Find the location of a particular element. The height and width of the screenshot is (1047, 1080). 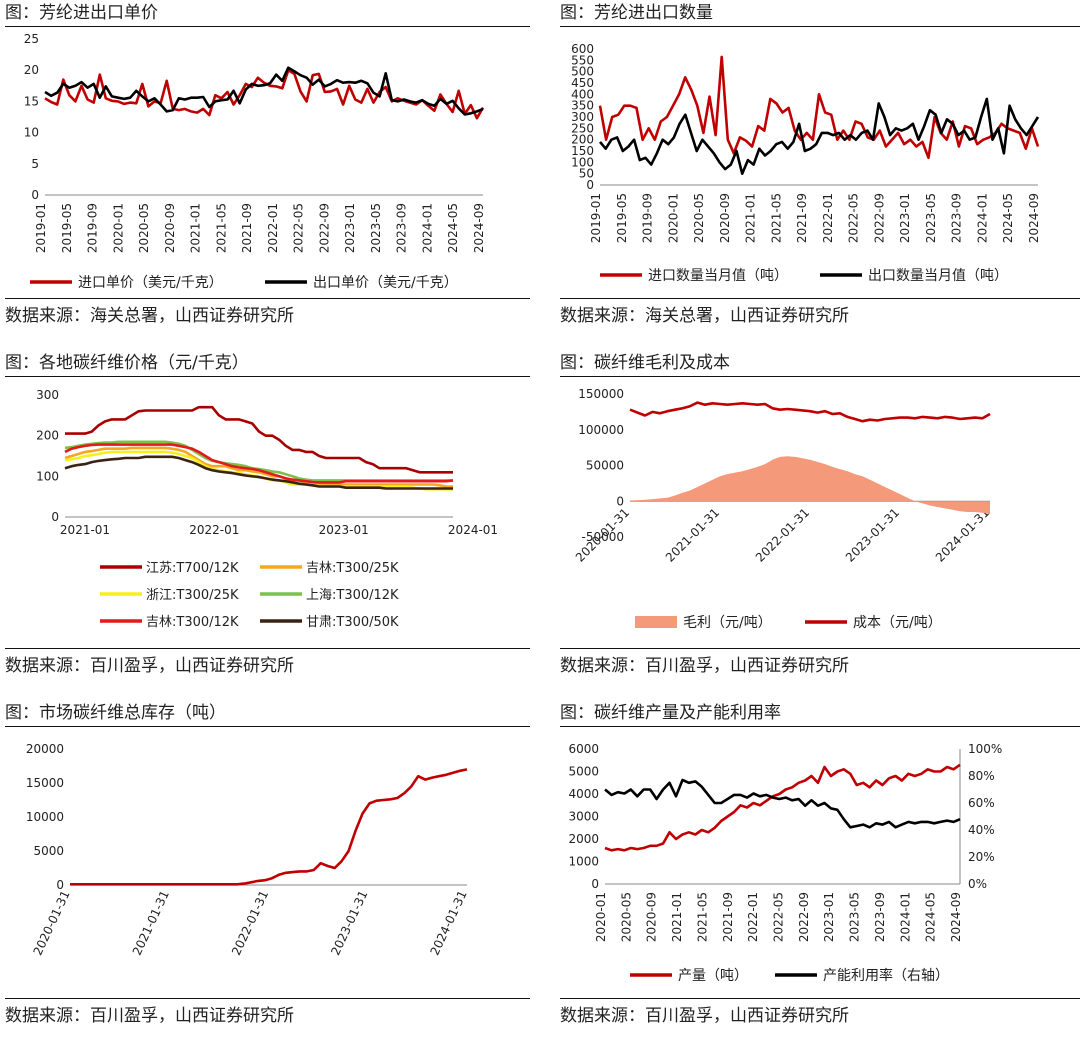

x-tick-label: 2022-05 is located at coordinates (779, 917).